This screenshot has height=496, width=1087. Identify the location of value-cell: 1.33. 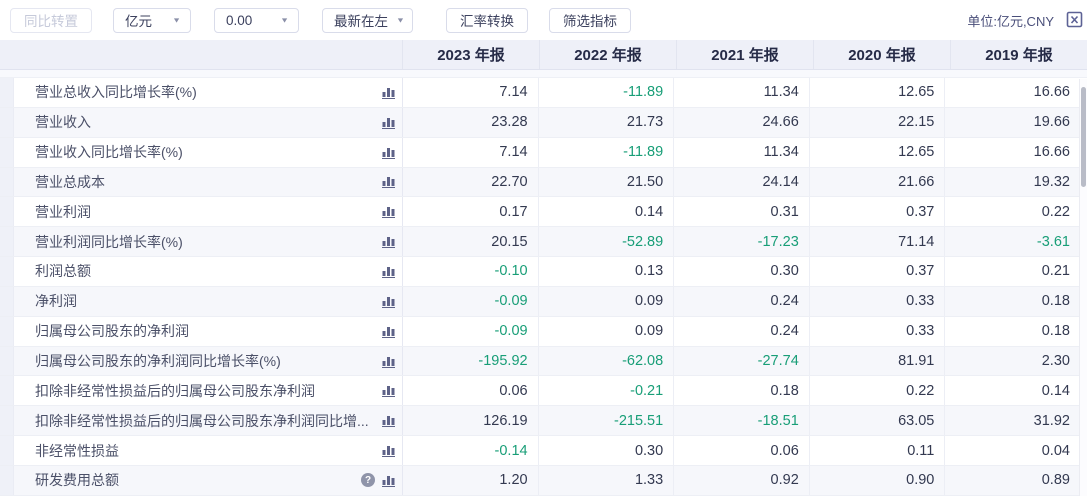
(607, 480).